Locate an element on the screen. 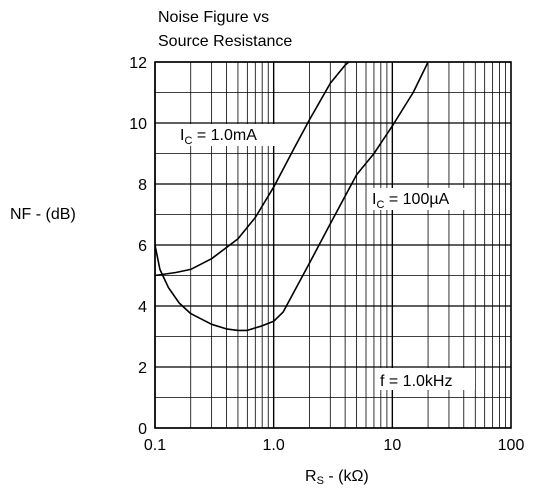 The width and height of the screenshot is (544, 498). x-axis-label-sub: S is located at coordinates (320, 481).